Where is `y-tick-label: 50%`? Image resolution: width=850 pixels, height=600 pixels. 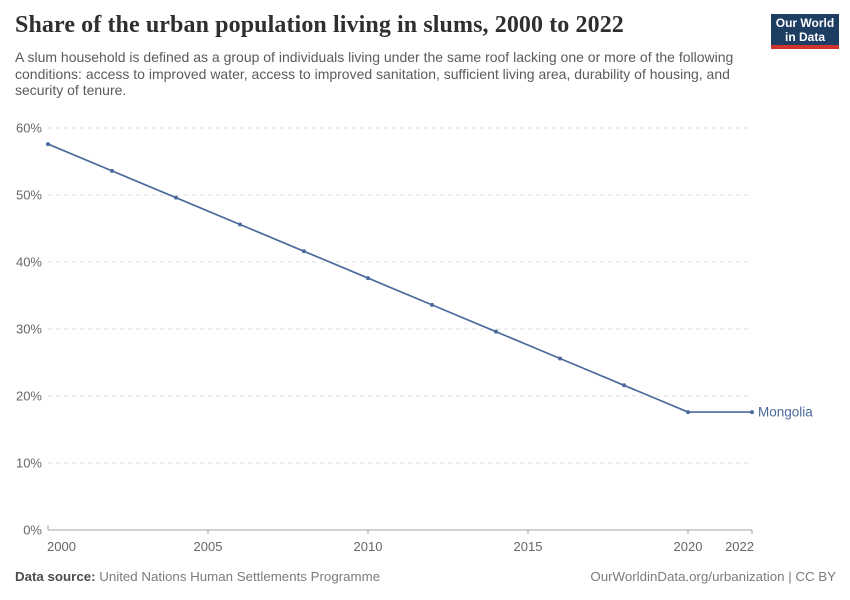 y-tick-label: 50% is located at coordinates (29, 195).